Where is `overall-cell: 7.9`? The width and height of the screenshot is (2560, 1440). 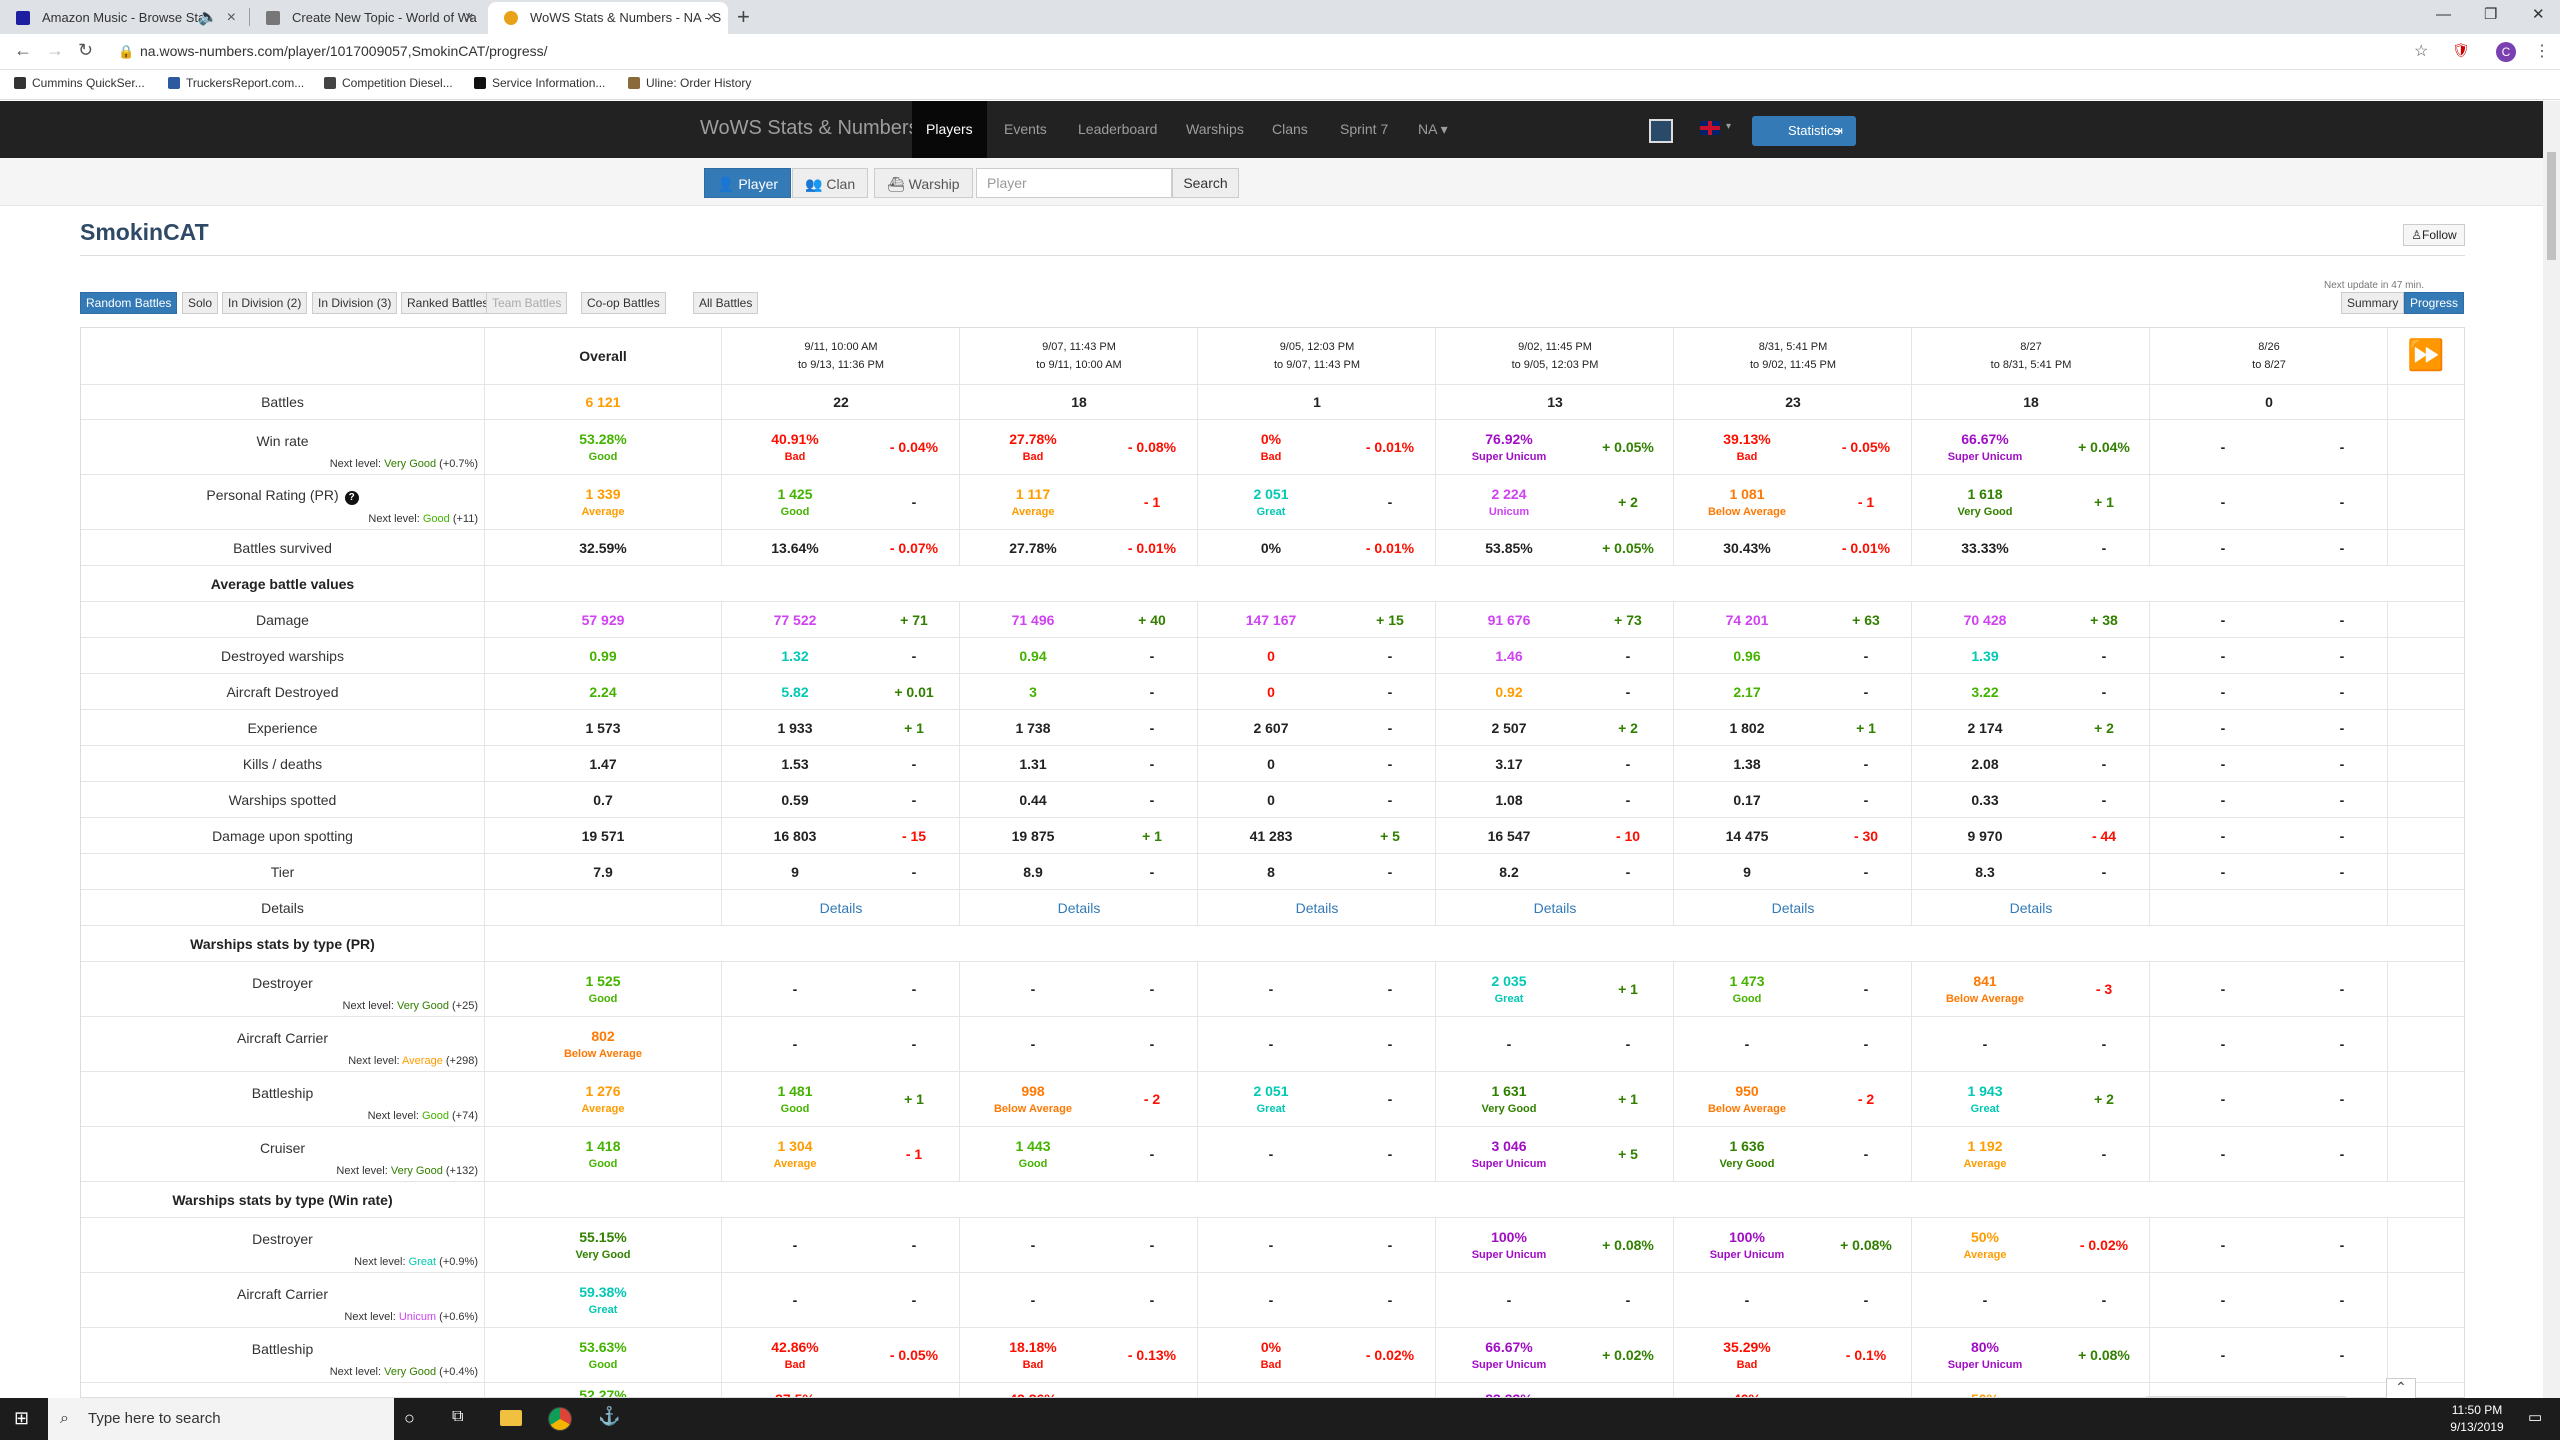
overall-cell: 7.9 is located at coordinates (603, 871).